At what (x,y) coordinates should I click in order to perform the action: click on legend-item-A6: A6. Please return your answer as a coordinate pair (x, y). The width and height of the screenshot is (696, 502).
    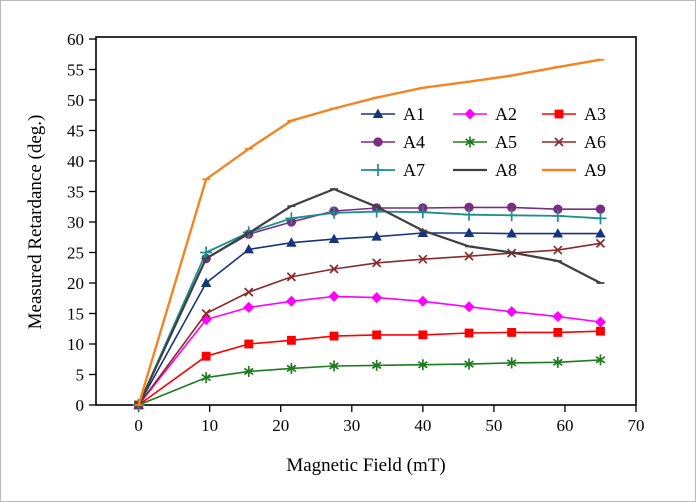
    Looking at the image, I should click on (574, 142).